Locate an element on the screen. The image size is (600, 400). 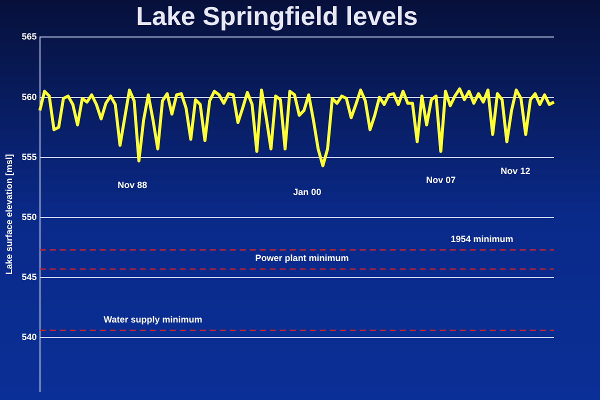
y-tick-label: 550 is located at coordinates (29, 217).